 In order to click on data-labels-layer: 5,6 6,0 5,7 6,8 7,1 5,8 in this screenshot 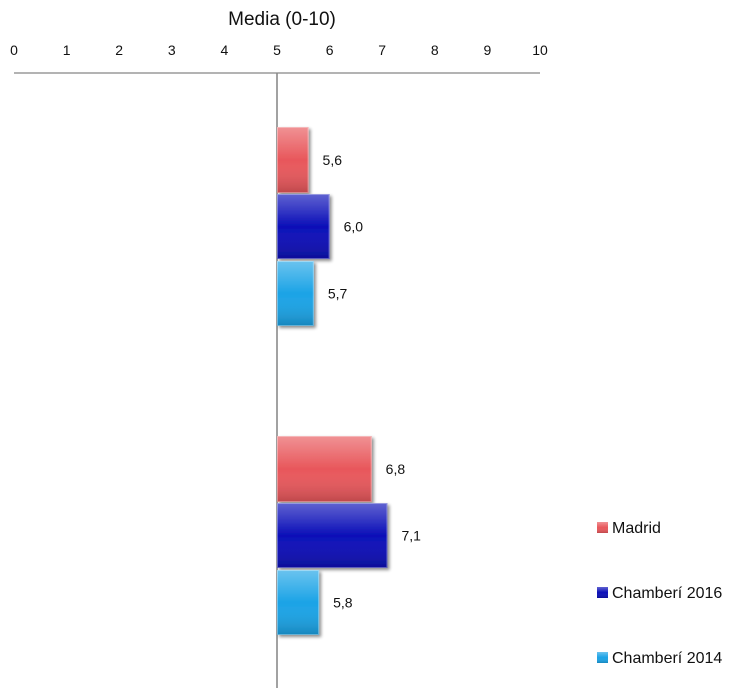, I will do `click(372, 381)`.